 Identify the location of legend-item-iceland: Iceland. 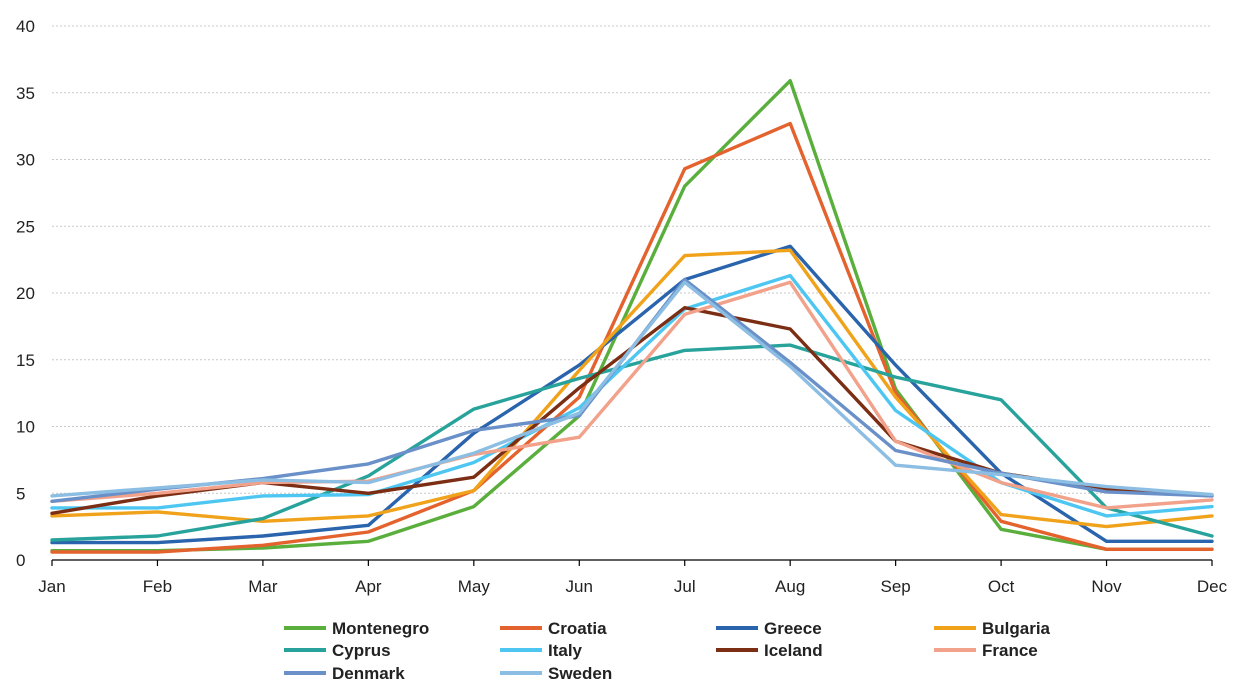
(769, 650).